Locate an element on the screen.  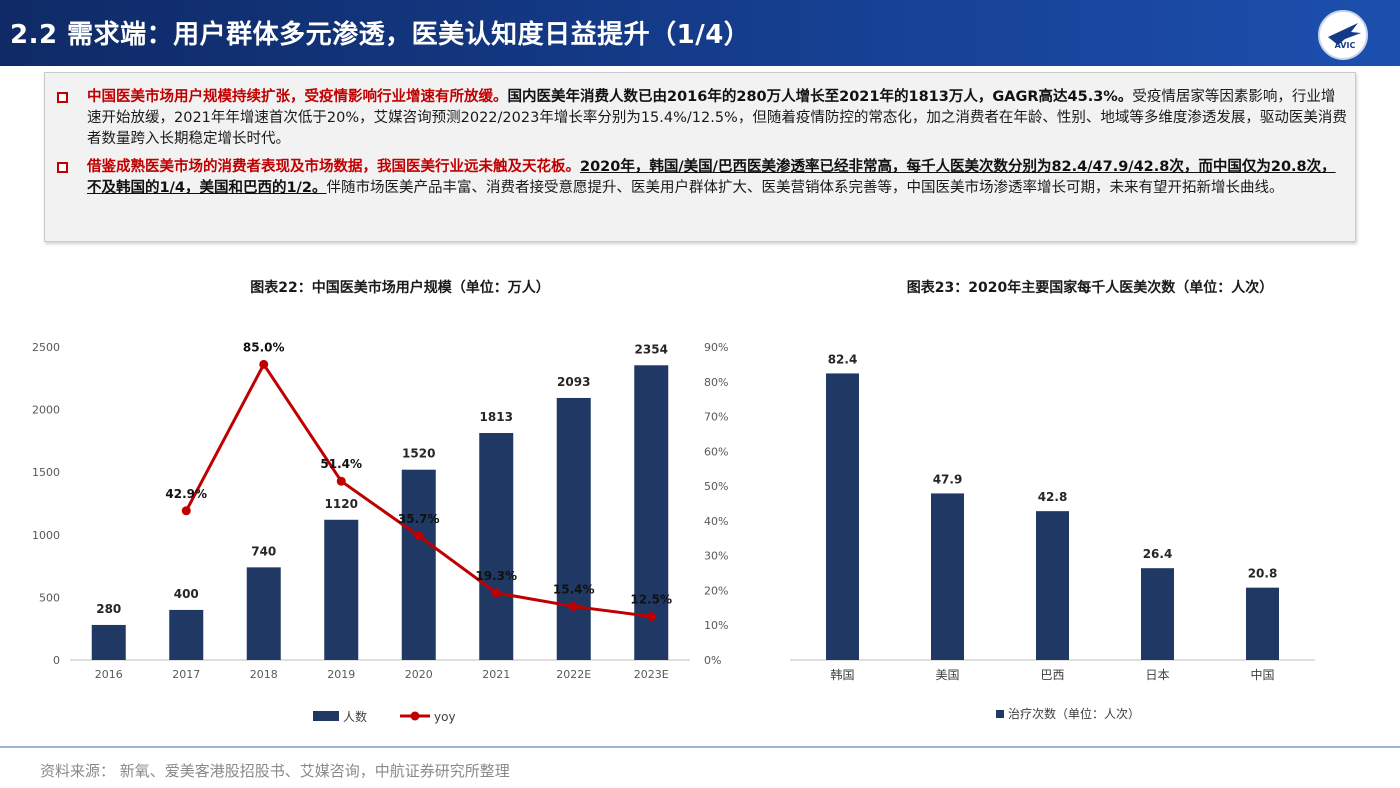
y-right-tick-label: 90% is located at coordinates (716, 347).